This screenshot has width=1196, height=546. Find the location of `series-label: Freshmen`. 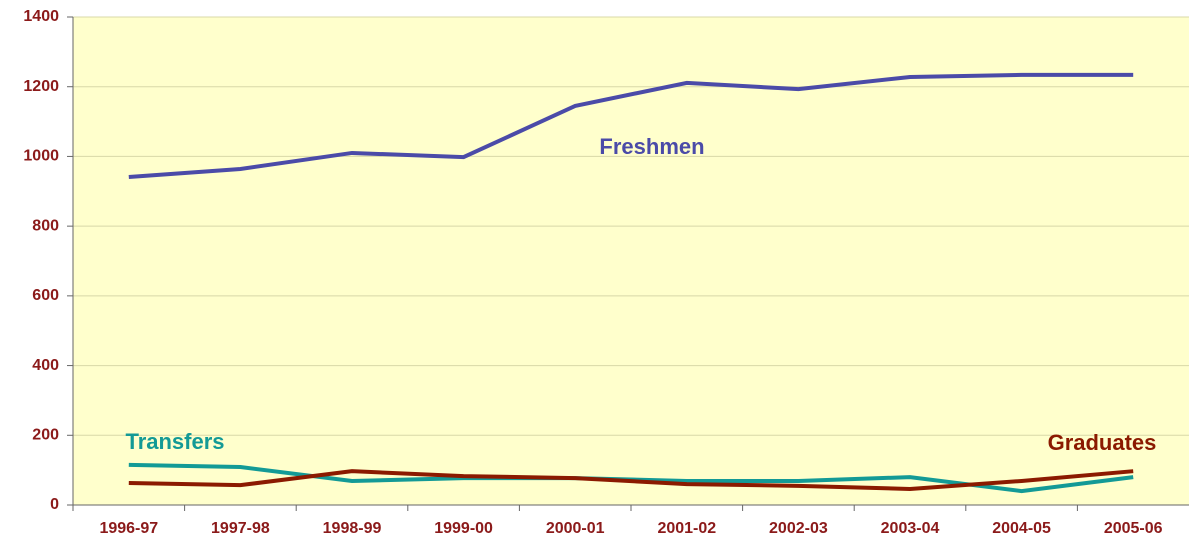

series-label: Freshmen is located at coordinates (651, 146).